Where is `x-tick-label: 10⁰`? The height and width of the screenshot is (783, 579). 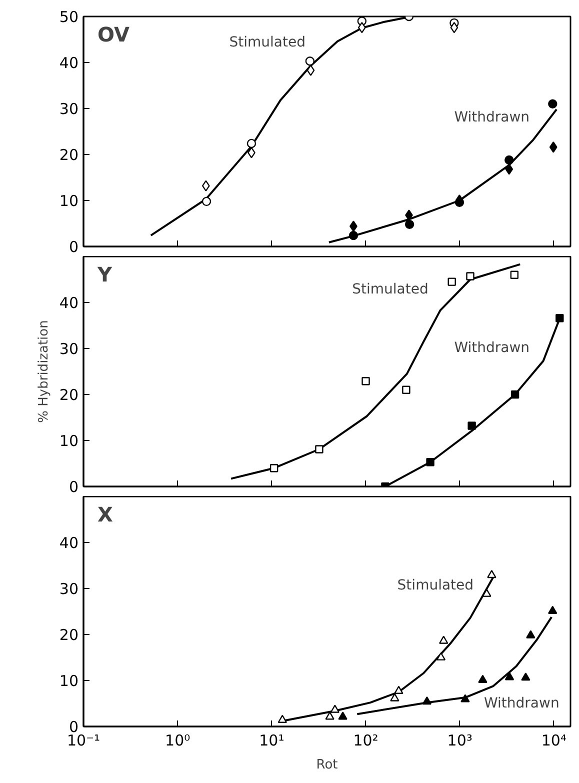 x-tick-label: 10⁰ is located at coordinates (177, 741).